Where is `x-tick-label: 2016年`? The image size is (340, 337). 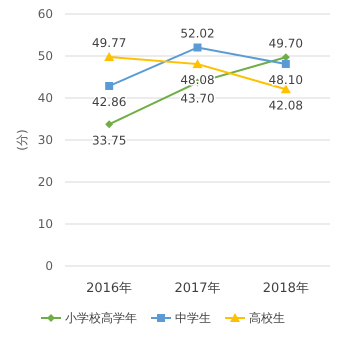
x-tick-label: 2016年 is located at coordinates (109, 288).